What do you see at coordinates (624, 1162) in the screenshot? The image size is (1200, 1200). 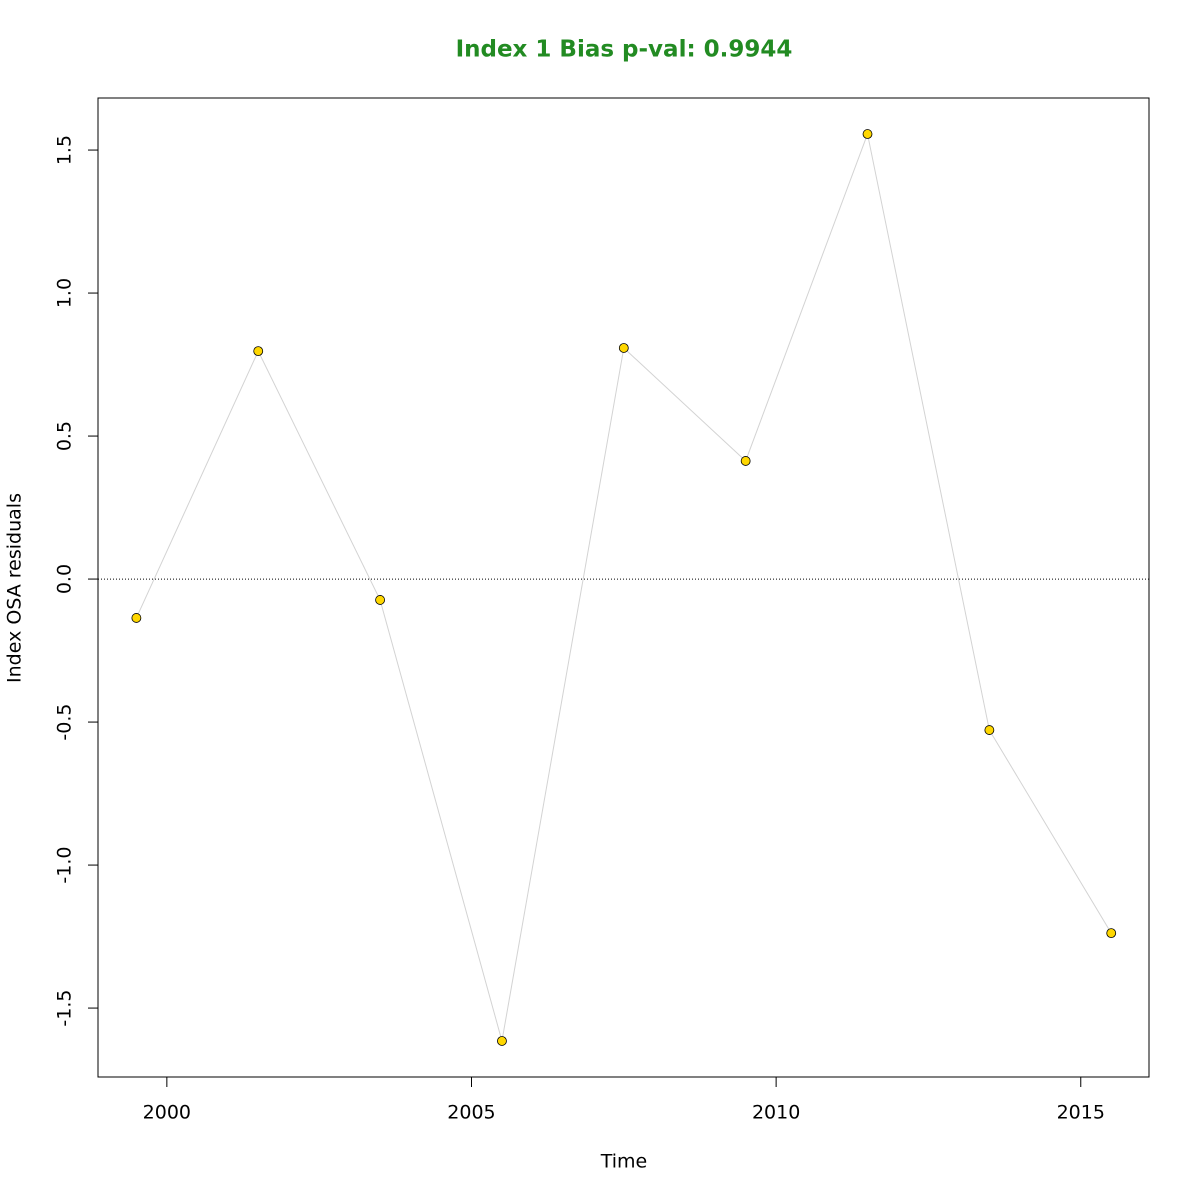 I see `x-axis-label: Time` at bounding box center [624, 1162].